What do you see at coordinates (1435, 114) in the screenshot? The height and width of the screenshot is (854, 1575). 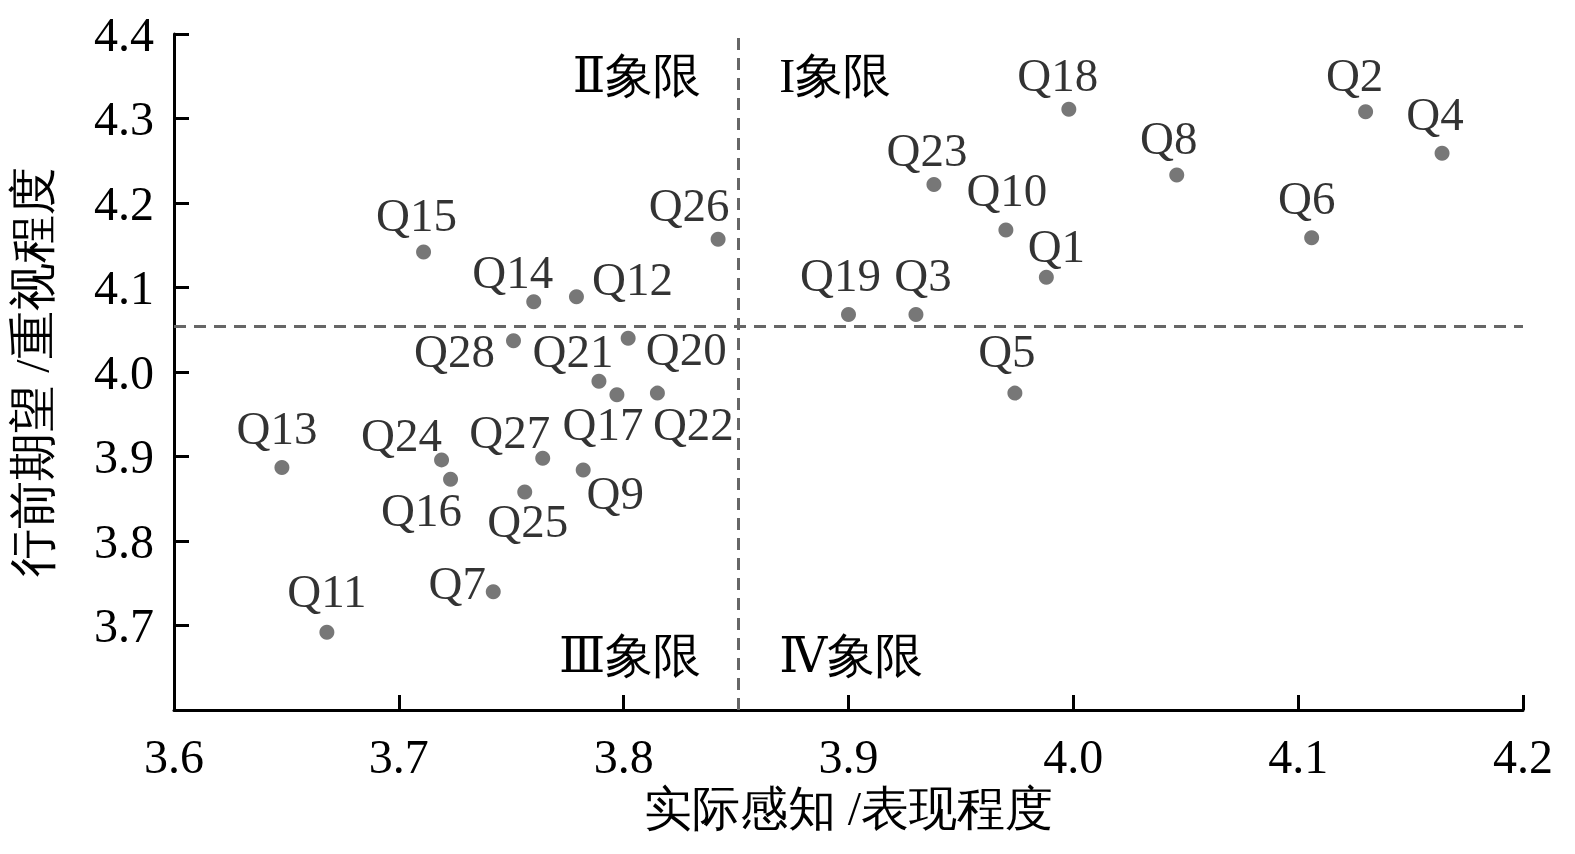 I see `series-label: Q4` at bounding box center [1435, 114].